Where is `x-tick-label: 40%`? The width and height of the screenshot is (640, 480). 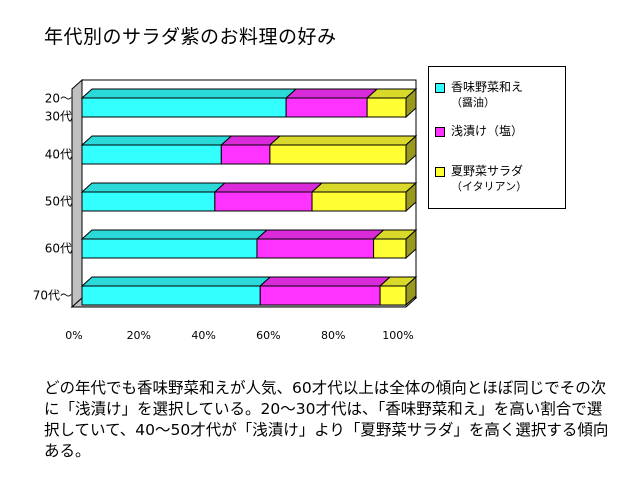
x-tick-label: 40% is located at coordinates (203, 335).